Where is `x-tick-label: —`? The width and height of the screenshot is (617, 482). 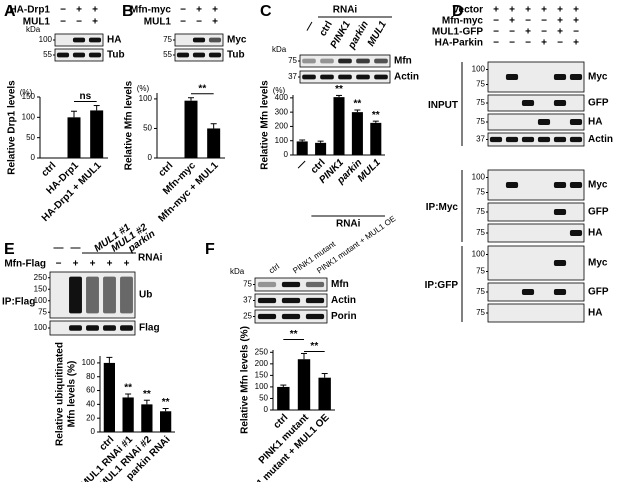
x-tick-label: — is located at coordinates (301, 164).